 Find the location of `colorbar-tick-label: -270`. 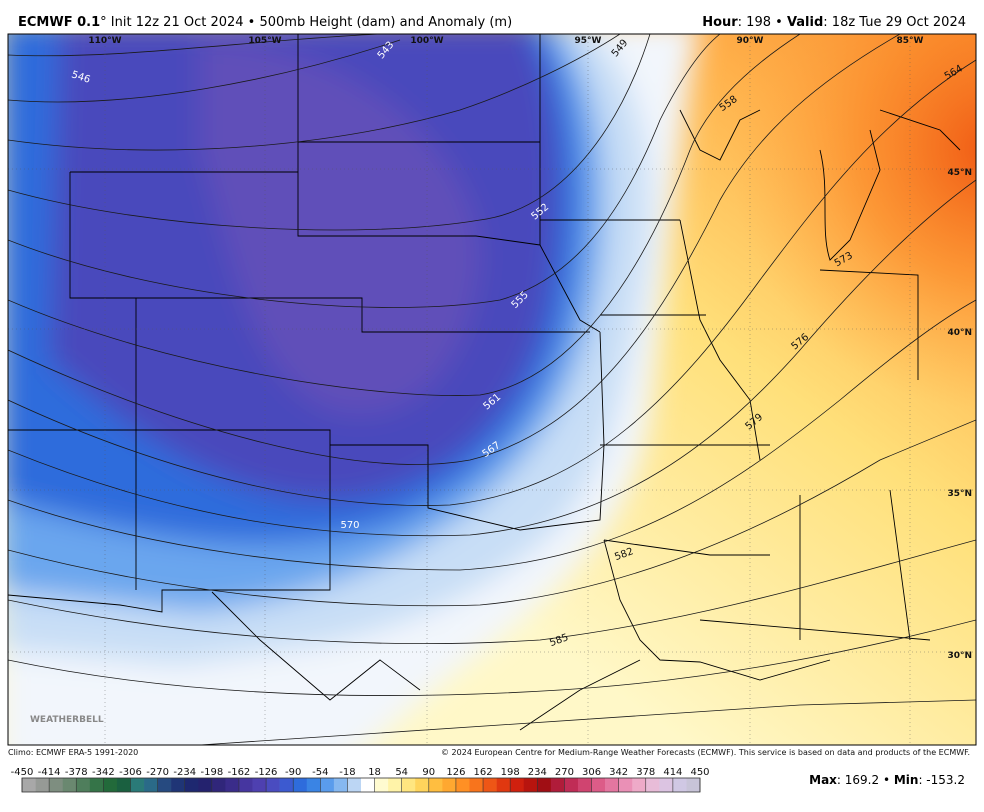

colorbar-tick-label: -270 is located at coordinates (157, 772).